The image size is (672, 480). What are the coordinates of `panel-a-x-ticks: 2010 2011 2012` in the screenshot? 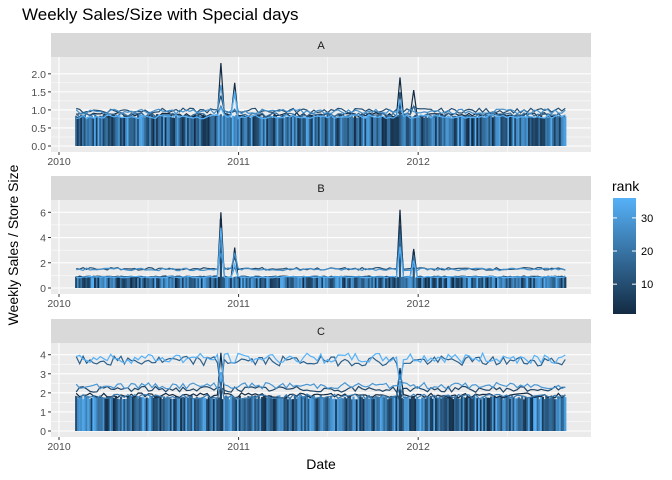 It's located at (238, 160).